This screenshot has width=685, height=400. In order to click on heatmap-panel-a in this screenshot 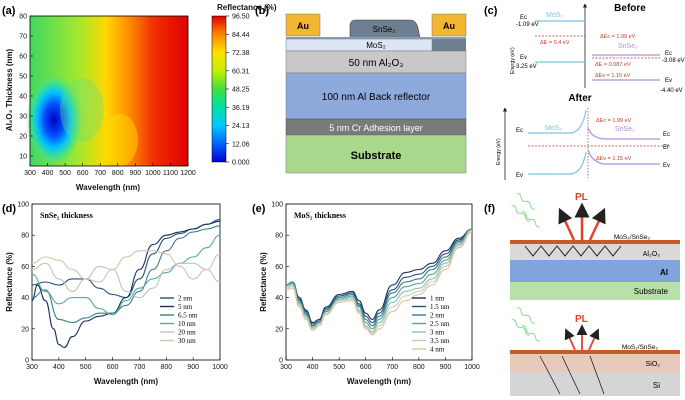, I will do `click(107, 91)`.